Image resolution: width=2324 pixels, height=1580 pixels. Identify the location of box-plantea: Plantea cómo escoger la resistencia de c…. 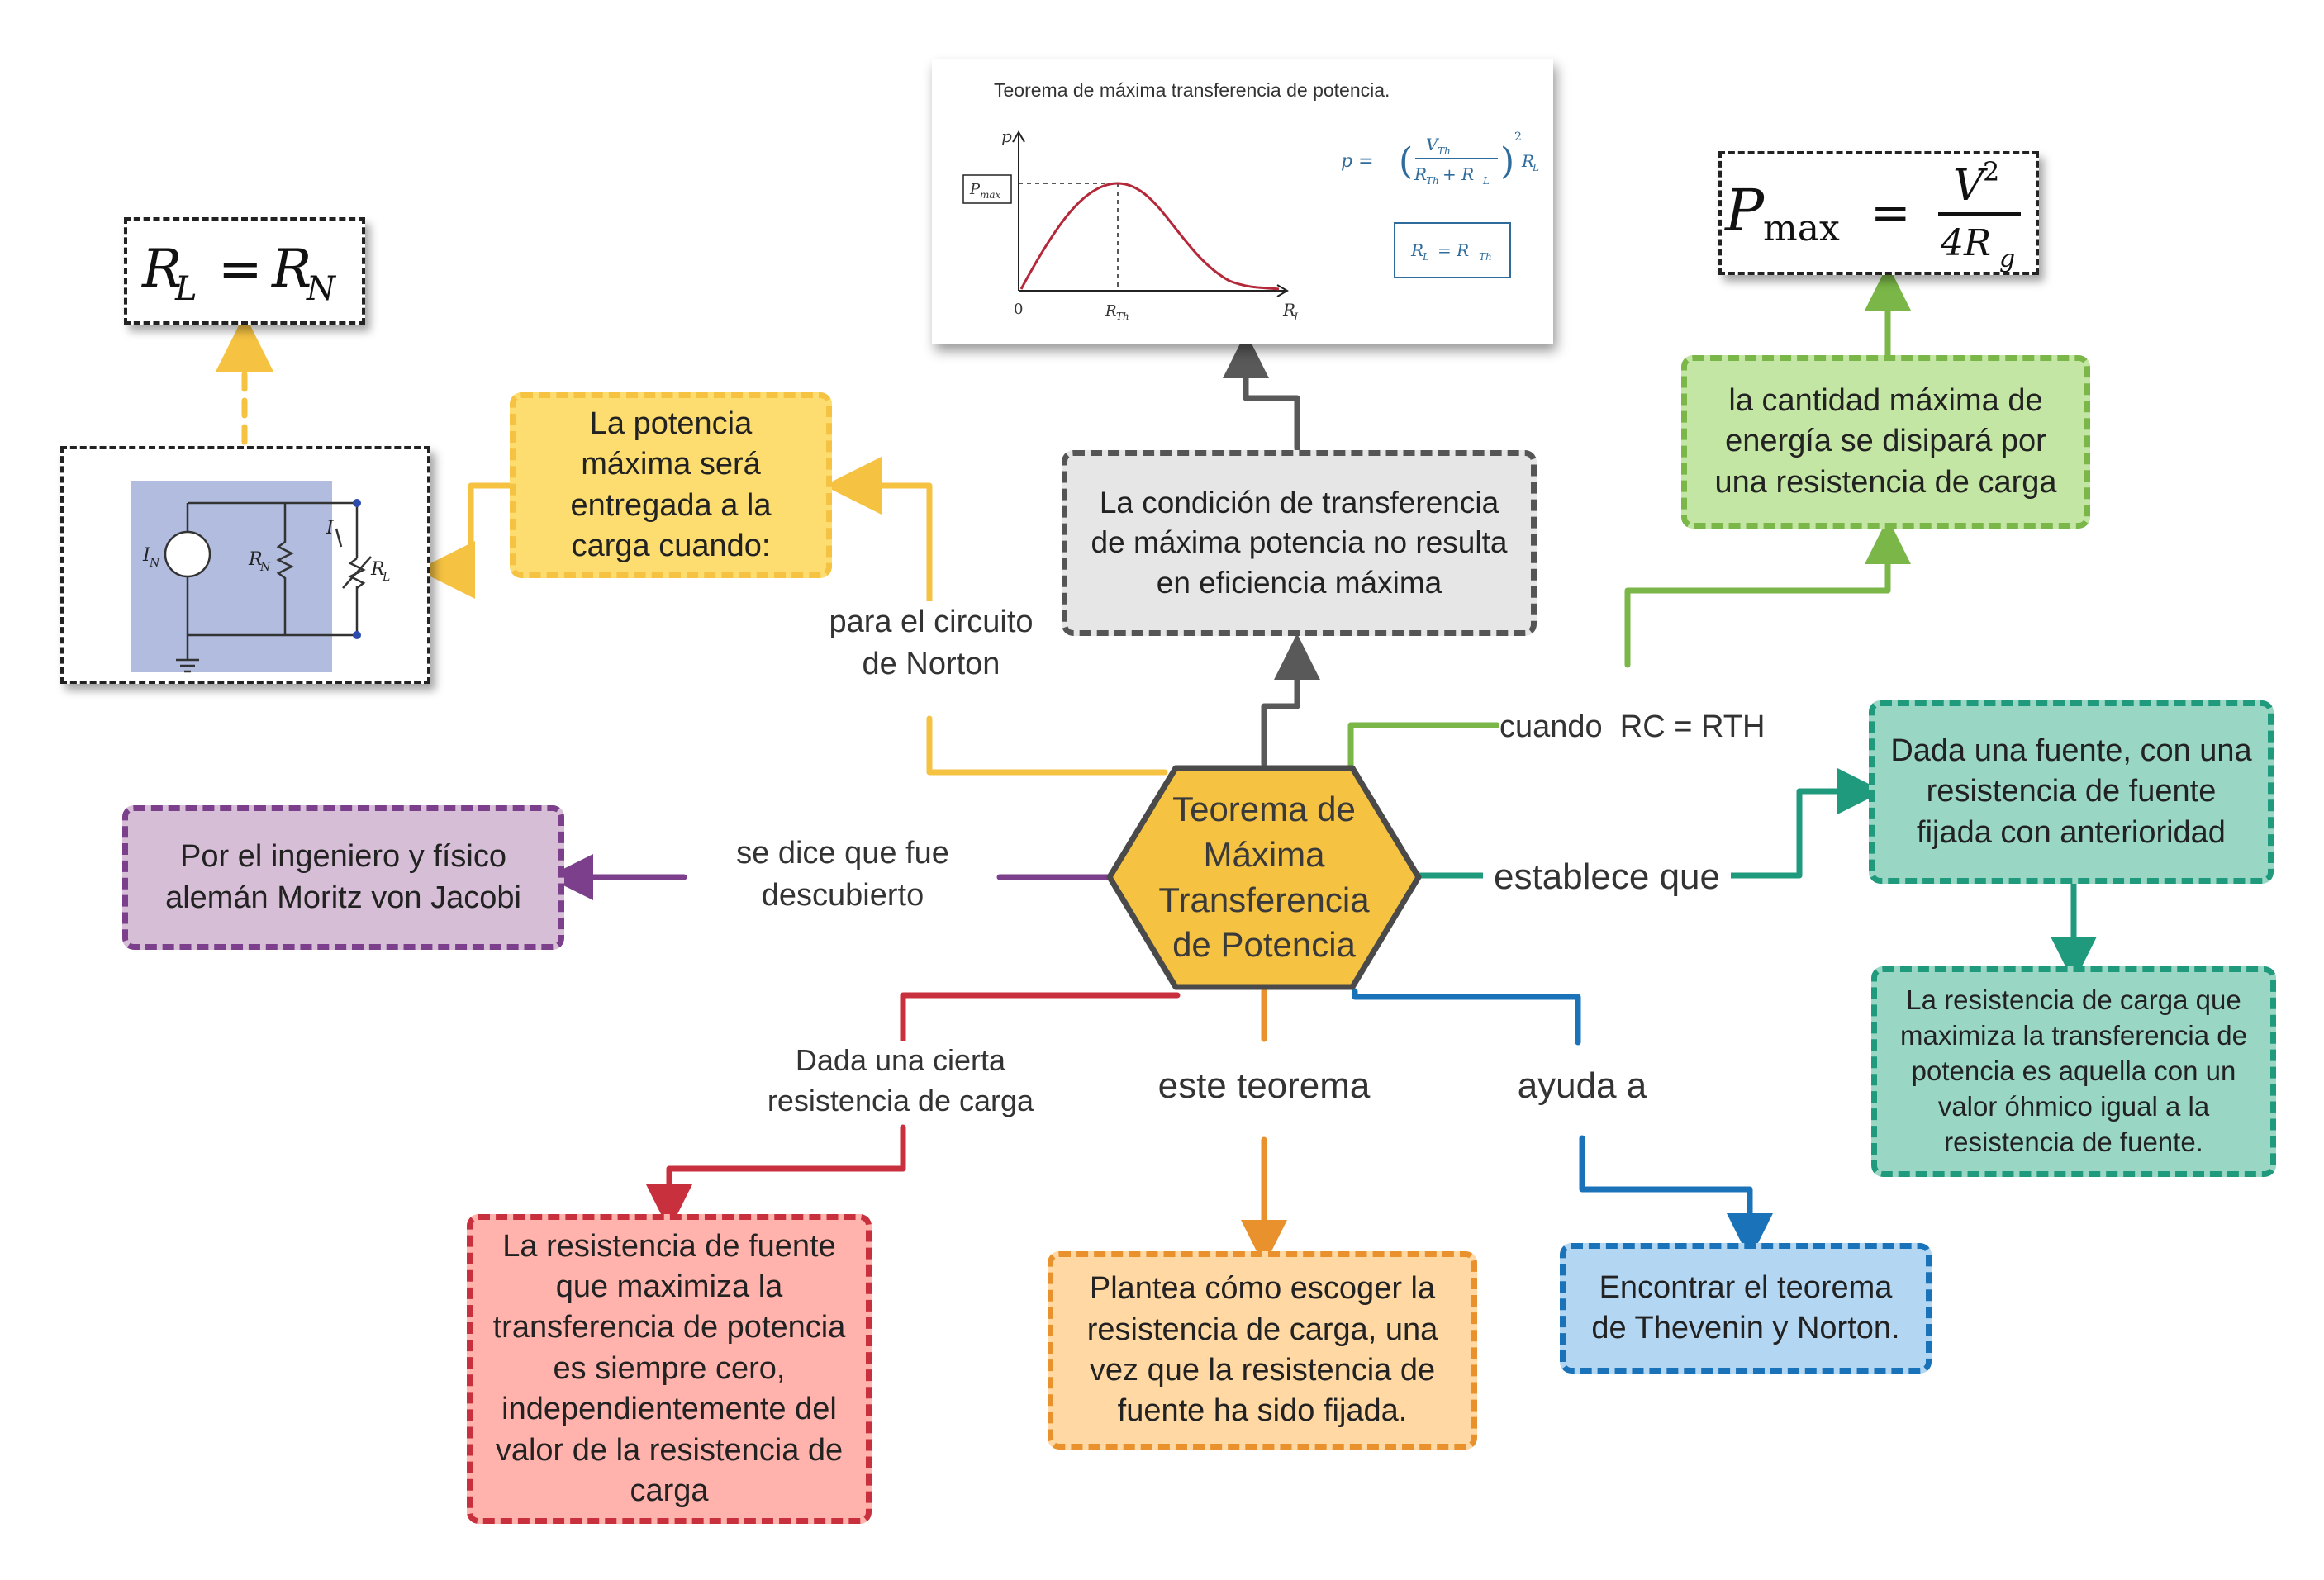
(1262, 1350).